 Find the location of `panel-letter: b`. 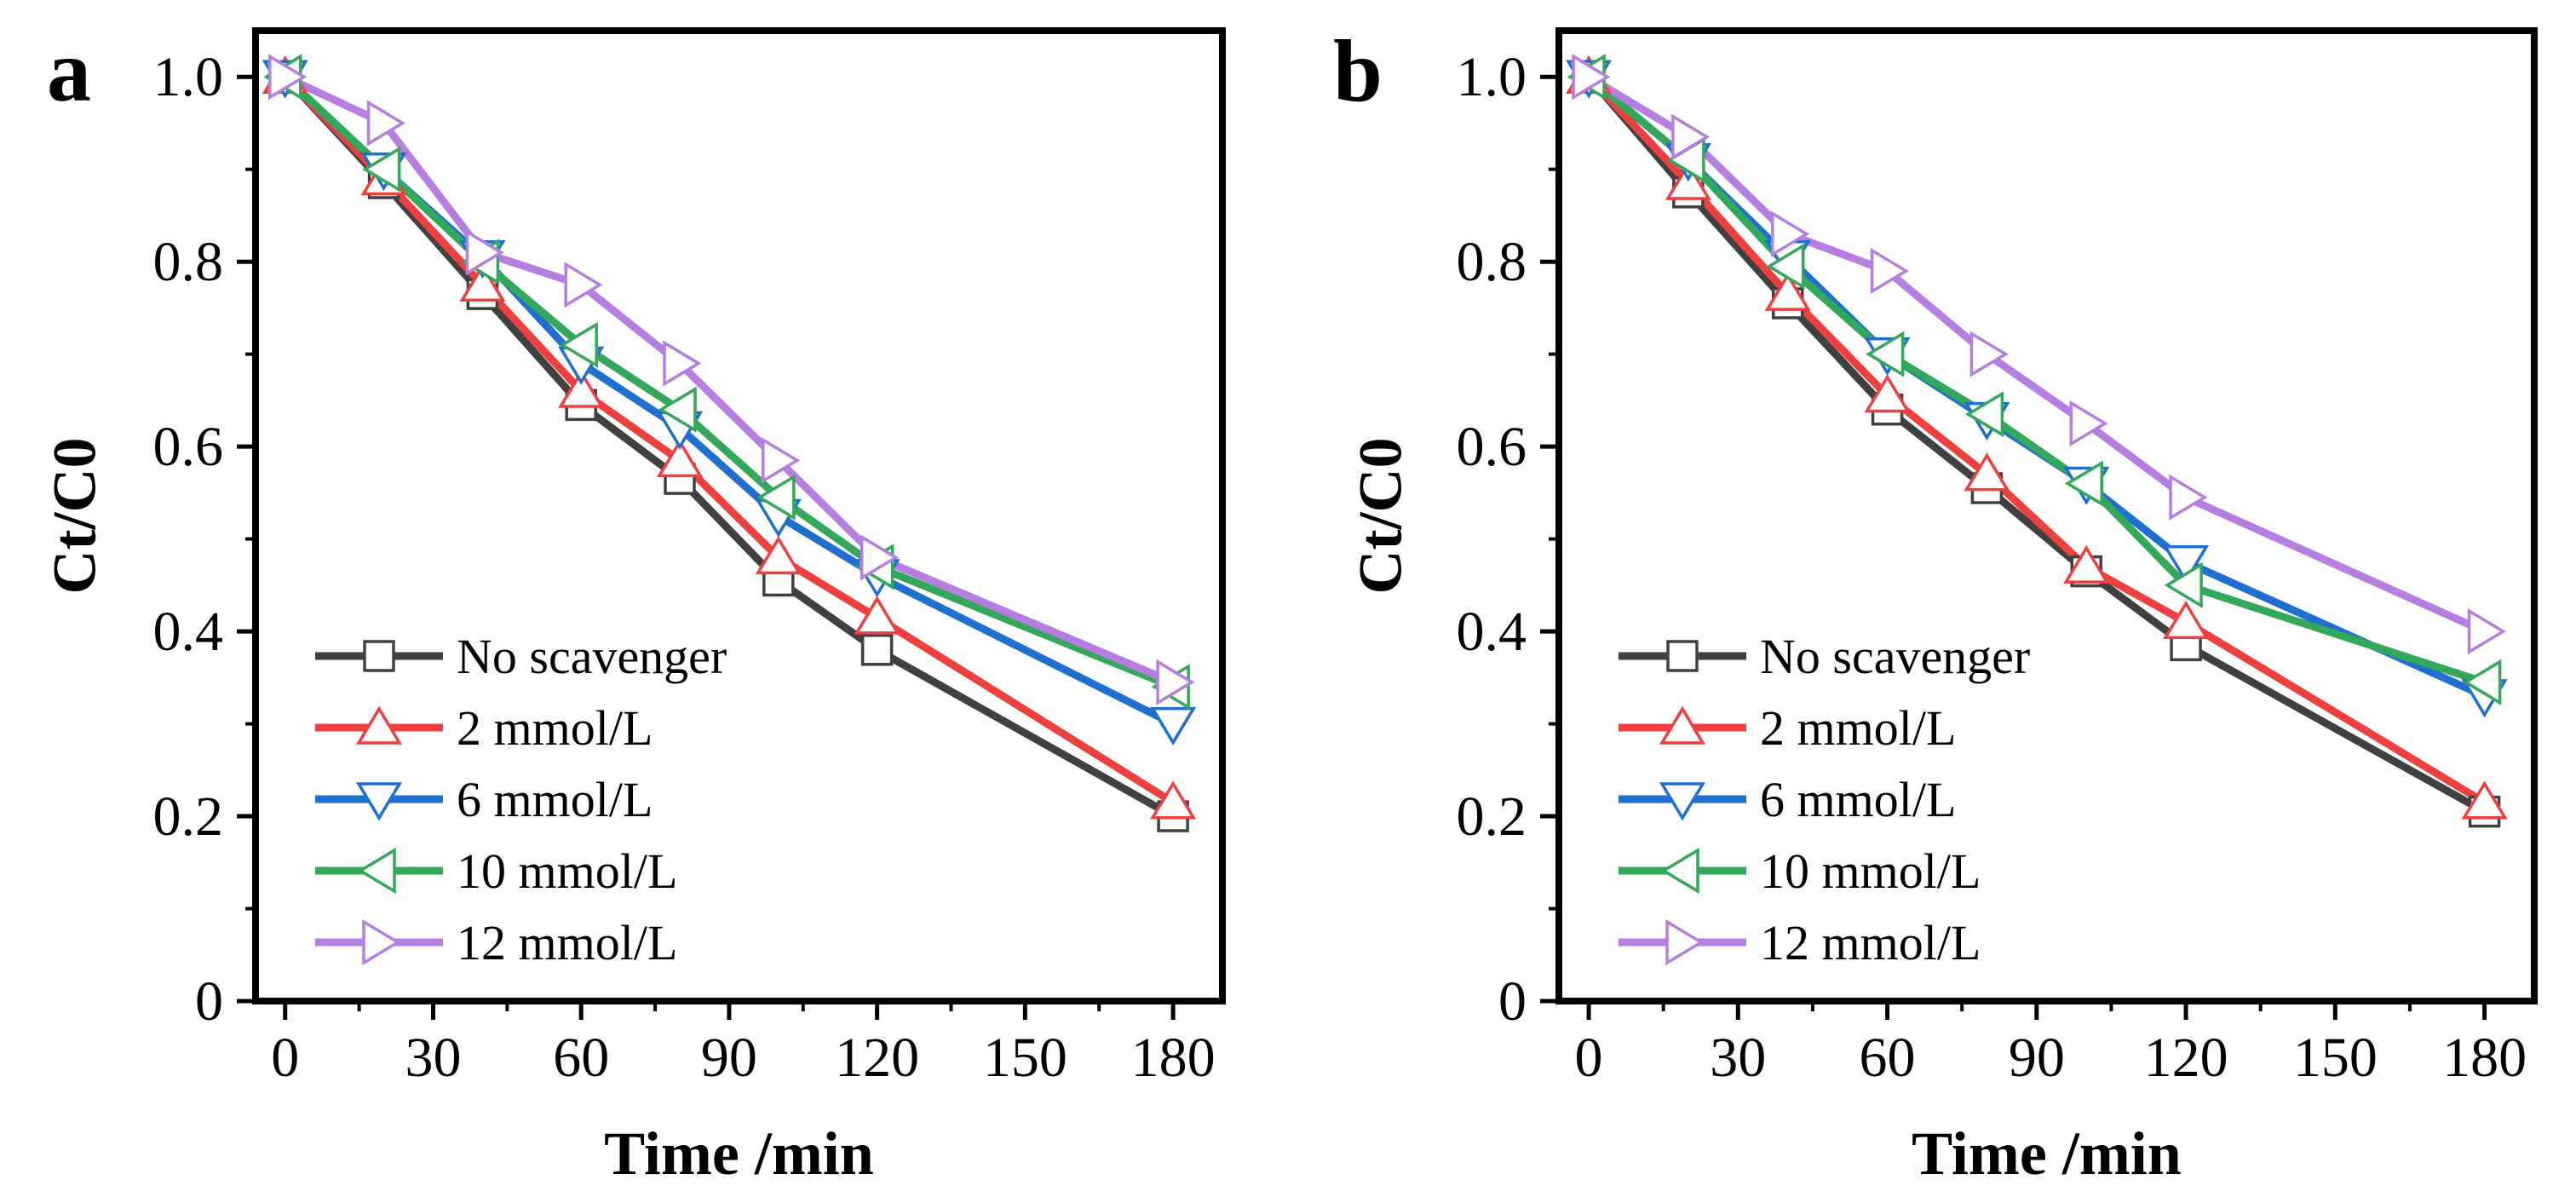

panel-letter: b is located at coordinates (1358, 71).